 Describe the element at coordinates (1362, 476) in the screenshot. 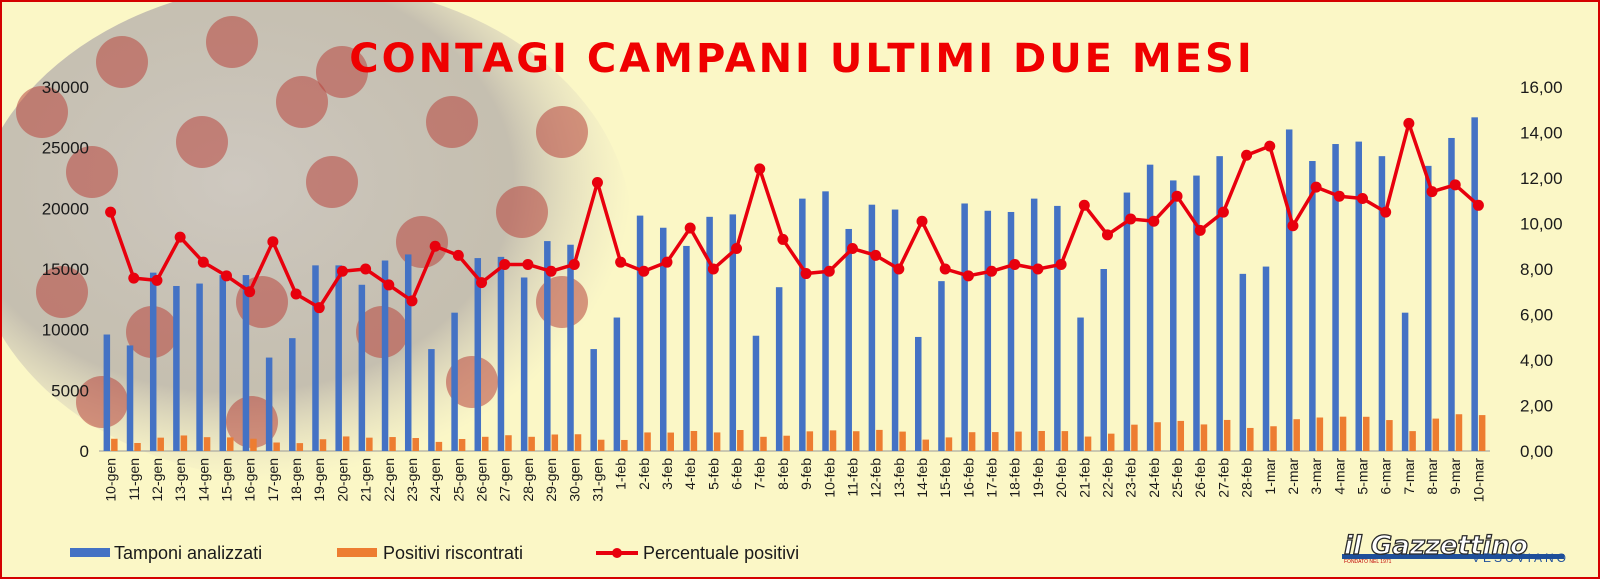

I see `x-tick-label: 5-mar` at that location.